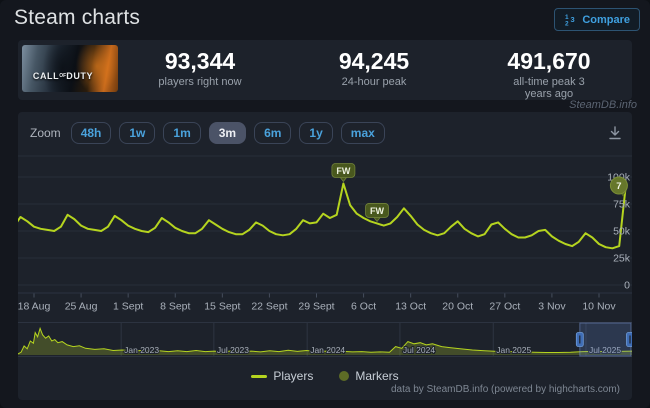  Describe the element at coordinates (273, 133) in the screenshot. I see `zoom-range-6m: 6m` at that location.